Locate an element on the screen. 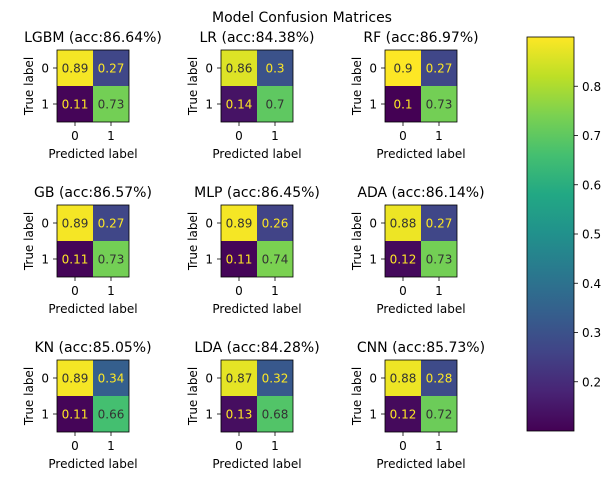  figure-title: Model Confusion Matrices is located at coordinates (302, 18).